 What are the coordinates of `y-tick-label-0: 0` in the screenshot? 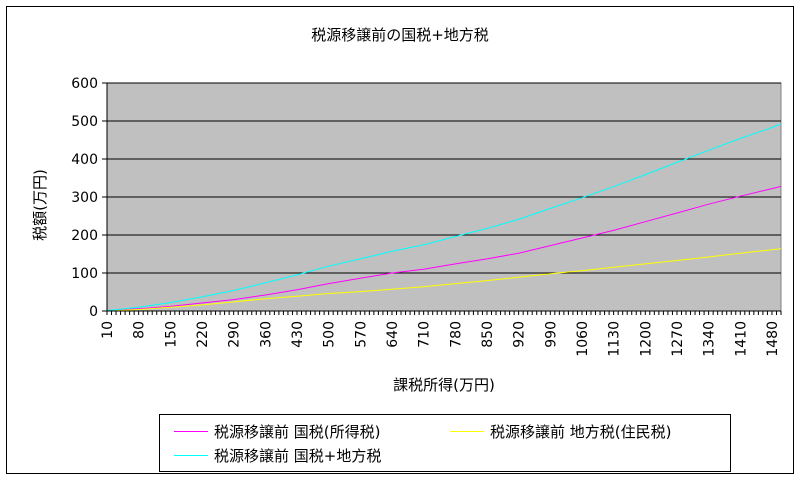 It's located at (93, 312).